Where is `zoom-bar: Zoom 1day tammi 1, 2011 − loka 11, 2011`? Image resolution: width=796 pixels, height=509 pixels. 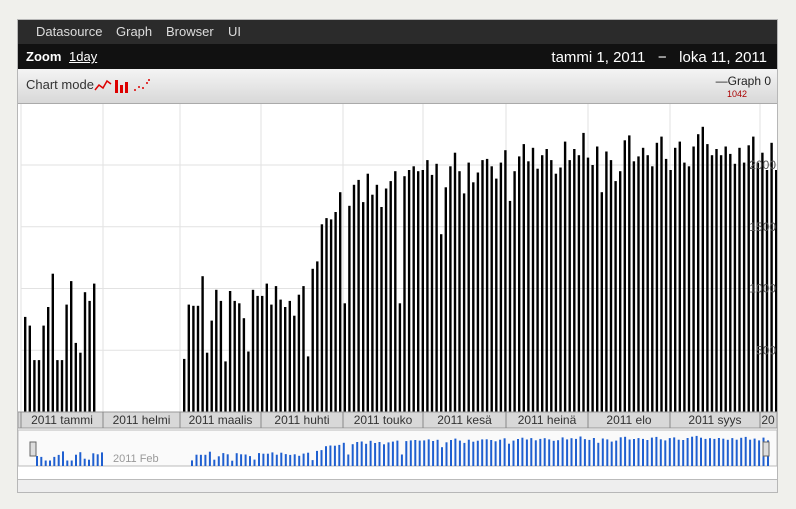
zoom-bar: Zoom 1day tammi 1, 2011 − loka 11, 2011 is located at coordinates (397, 56).